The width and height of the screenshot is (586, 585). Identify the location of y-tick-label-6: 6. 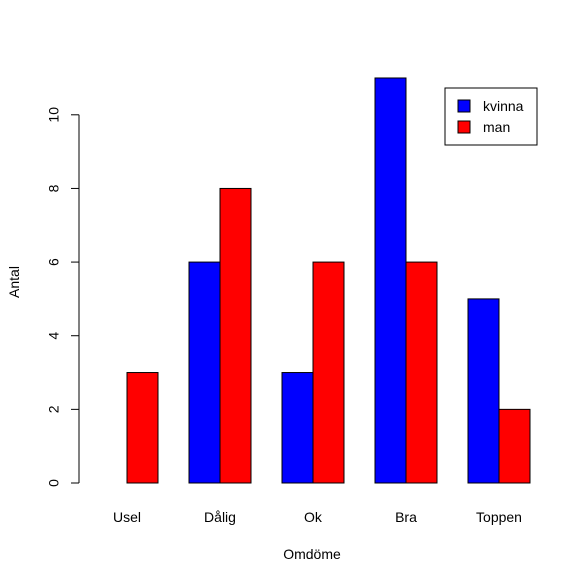
(54, 262).